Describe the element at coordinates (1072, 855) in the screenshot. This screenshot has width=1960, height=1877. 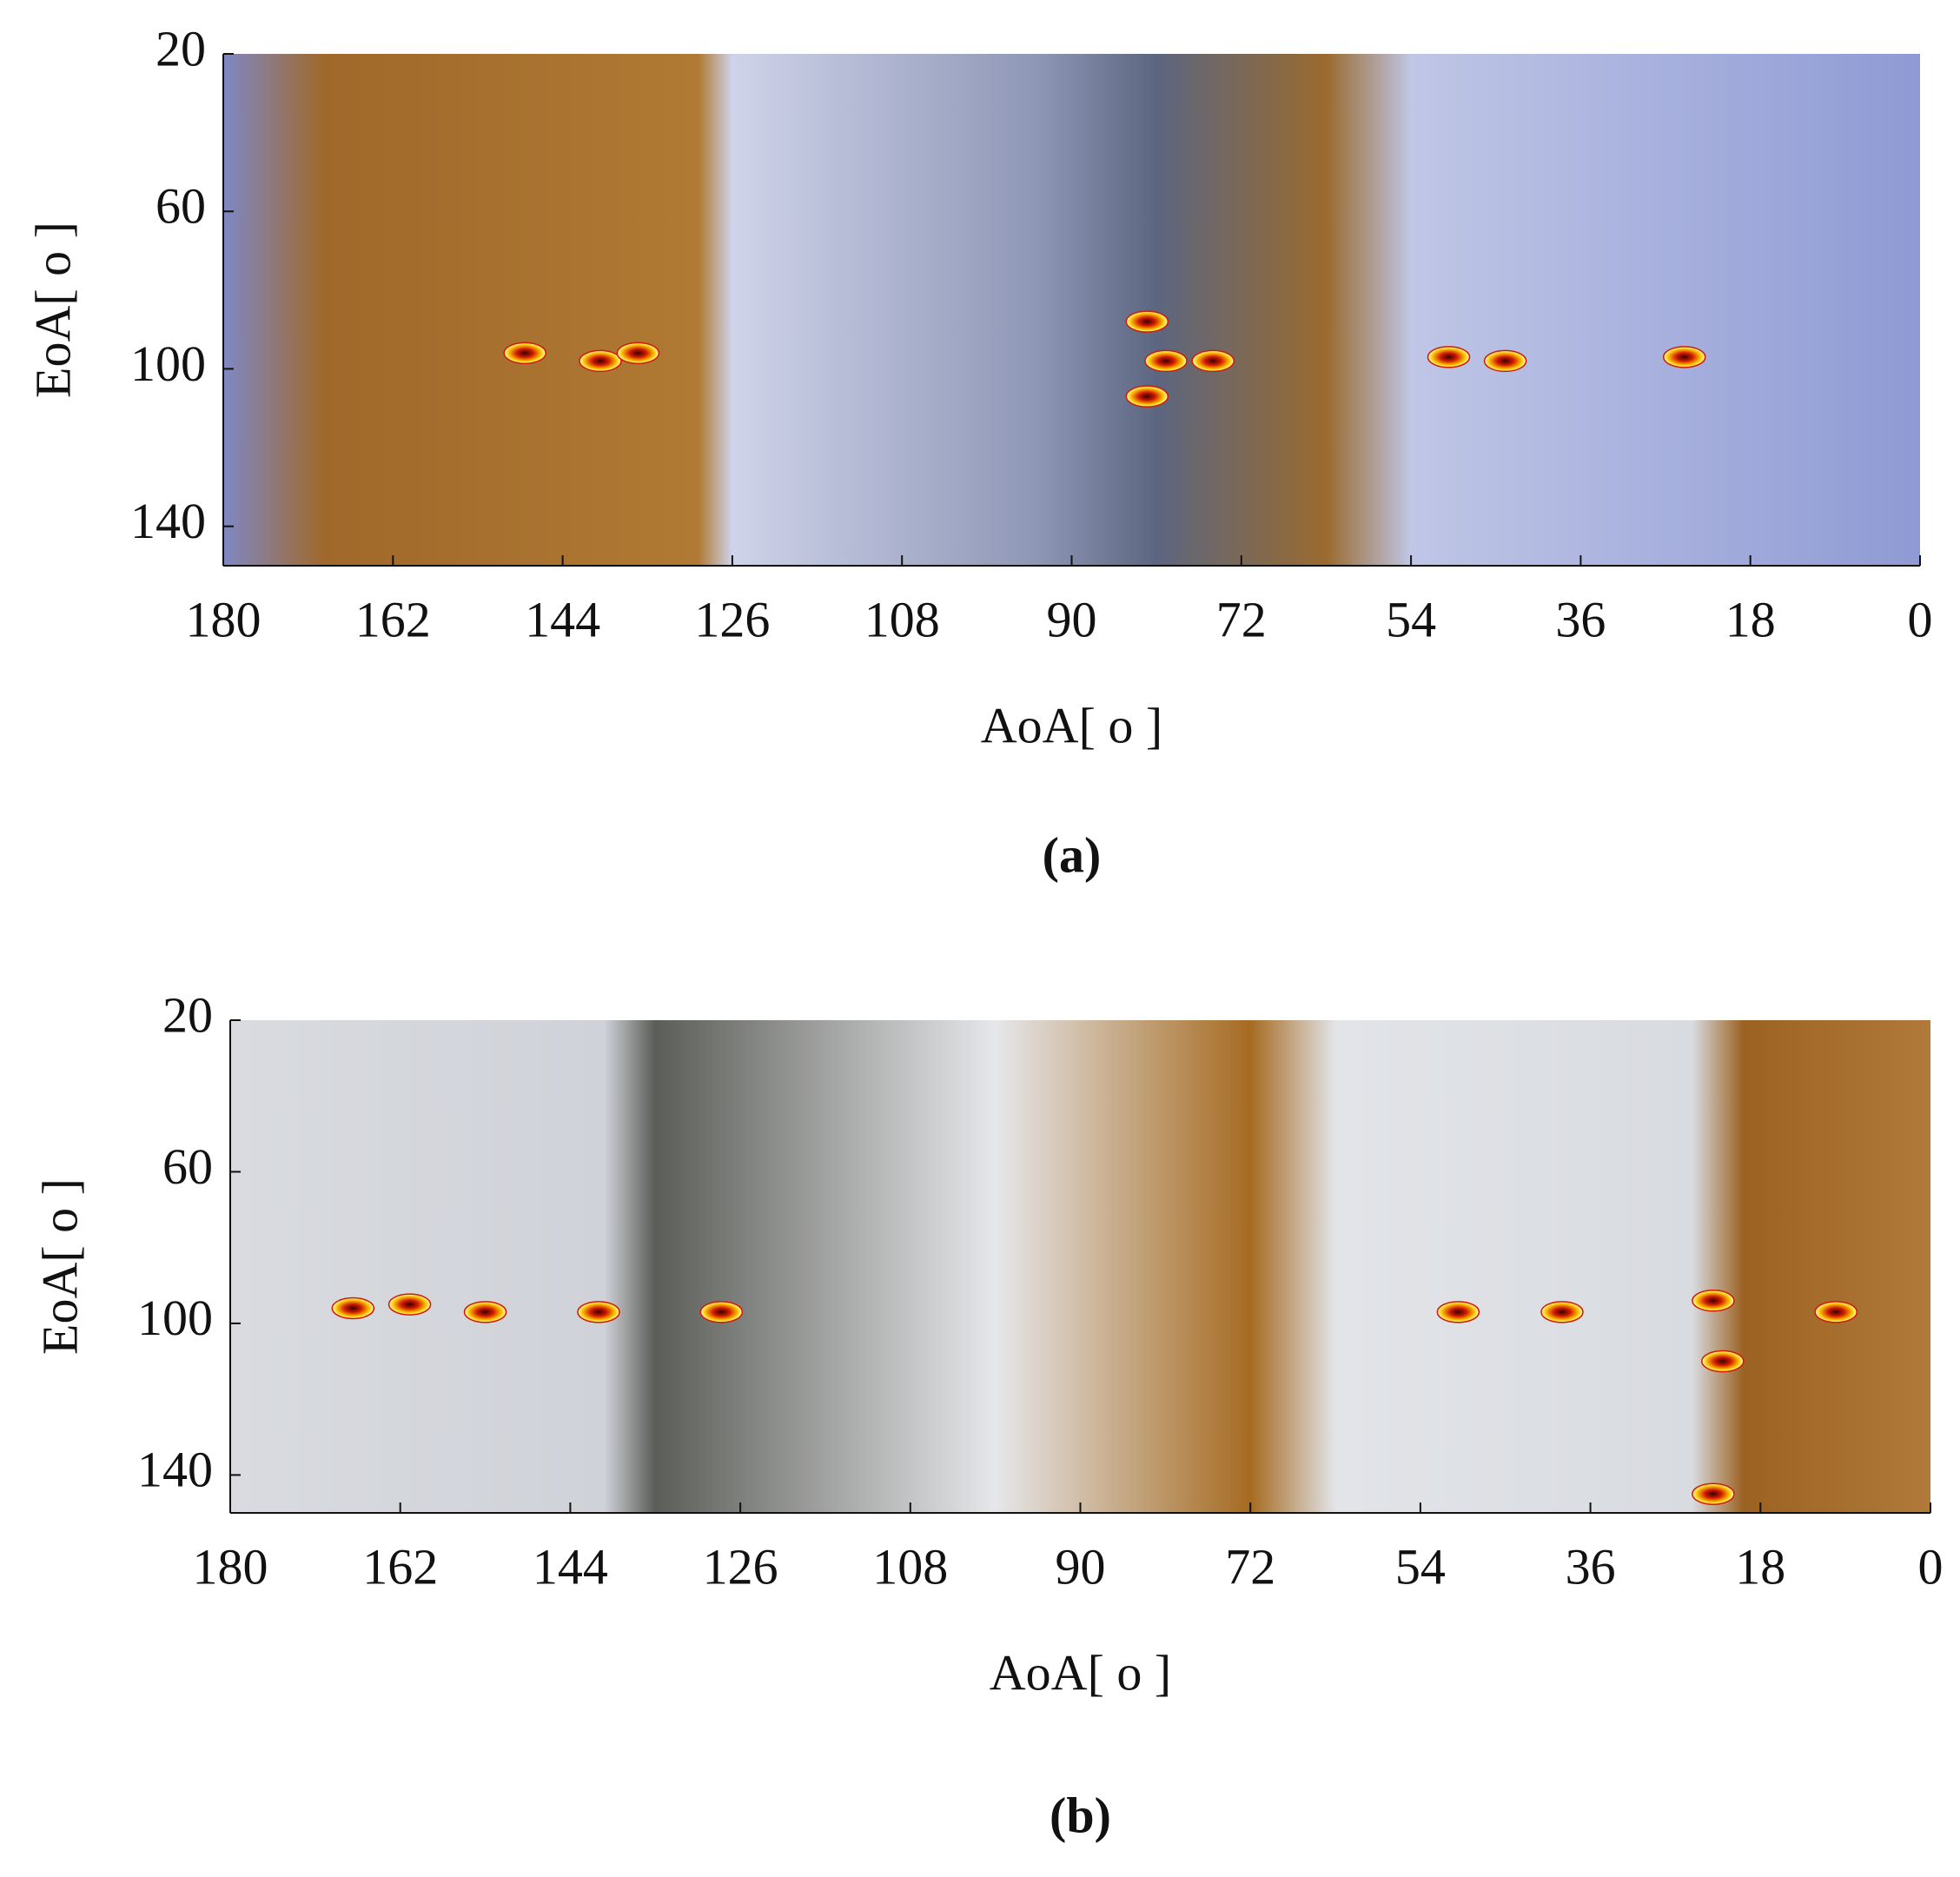
I see `panel-label: (a)` at that location.